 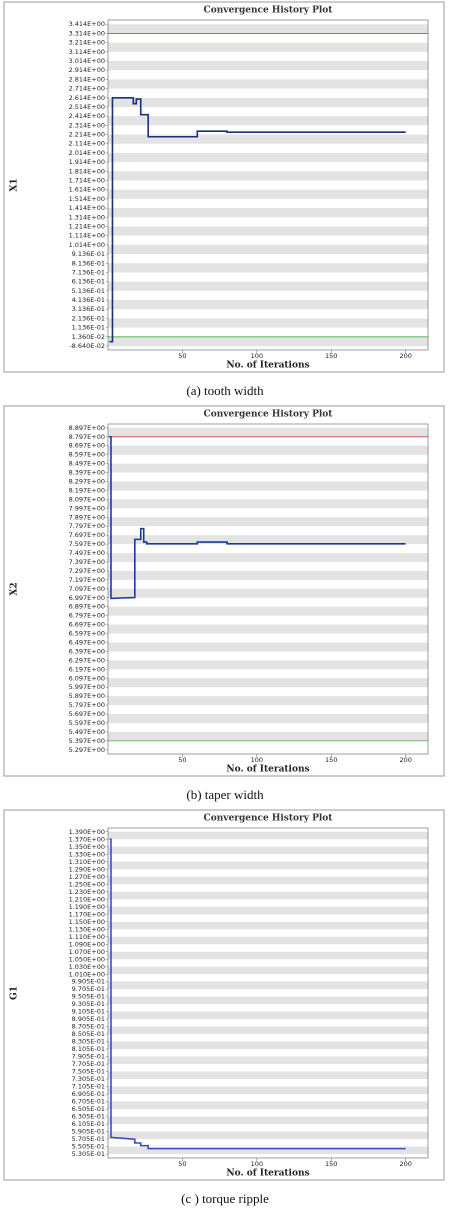 What do you see at coordinates (87, 914) in the screenshot?
I see `y-tick-label: 1.170E+00` at bounding box center [87, 914].